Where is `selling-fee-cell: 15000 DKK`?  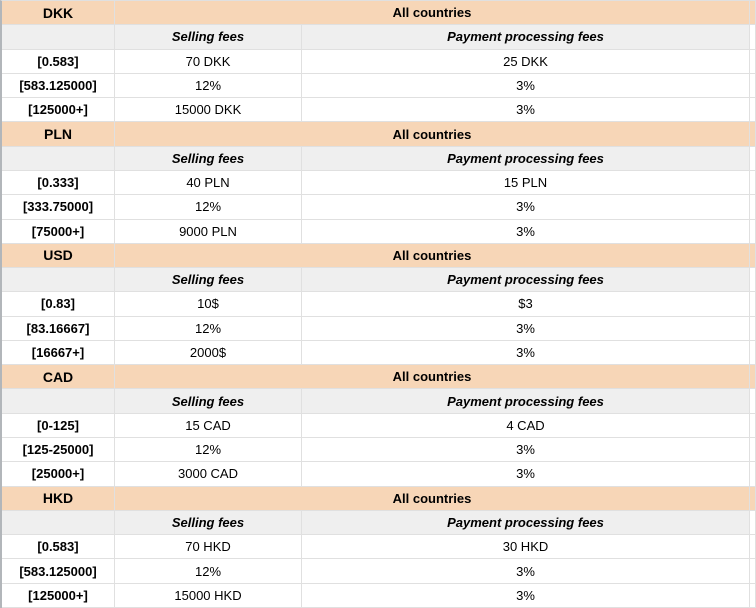
selling-fee-cell: 15000 DKK is located at coordinates (208, 110).